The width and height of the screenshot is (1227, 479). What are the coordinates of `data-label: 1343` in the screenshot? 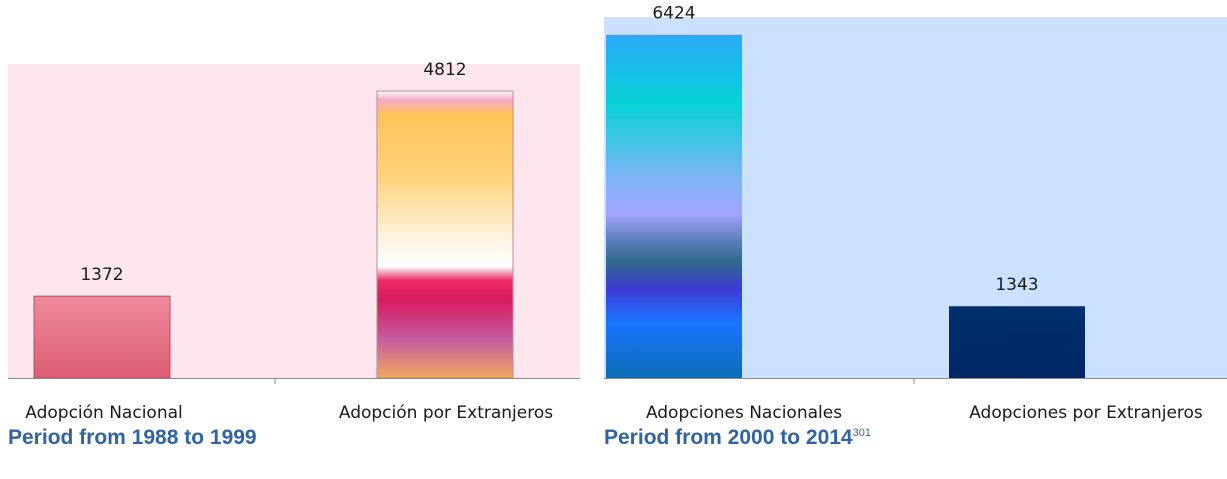 It's located at (1016, 285).